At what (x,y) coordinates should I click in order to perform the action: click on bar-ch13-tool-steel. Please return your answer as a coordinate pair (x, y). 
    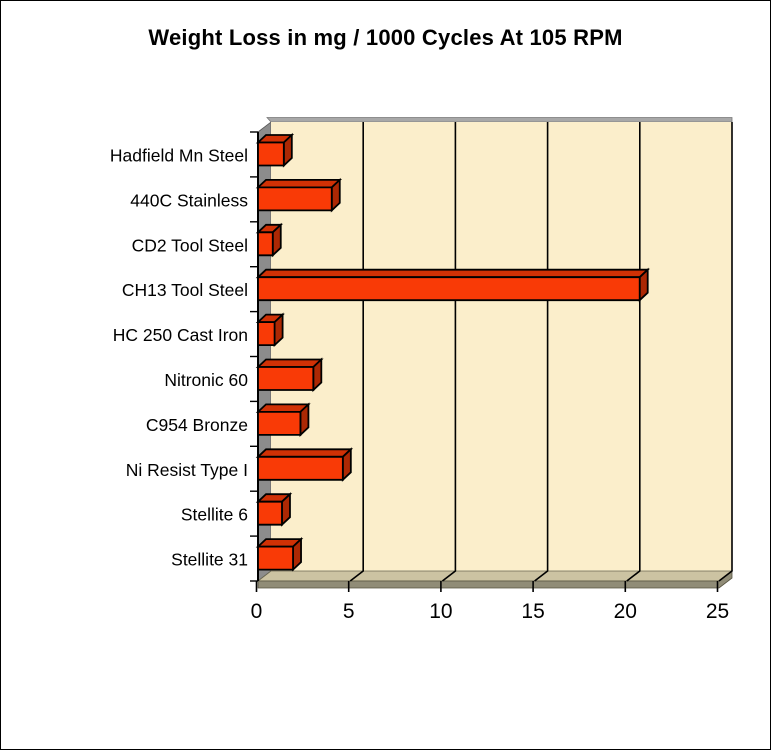
    Looking at the image, I should click on (452, 285).